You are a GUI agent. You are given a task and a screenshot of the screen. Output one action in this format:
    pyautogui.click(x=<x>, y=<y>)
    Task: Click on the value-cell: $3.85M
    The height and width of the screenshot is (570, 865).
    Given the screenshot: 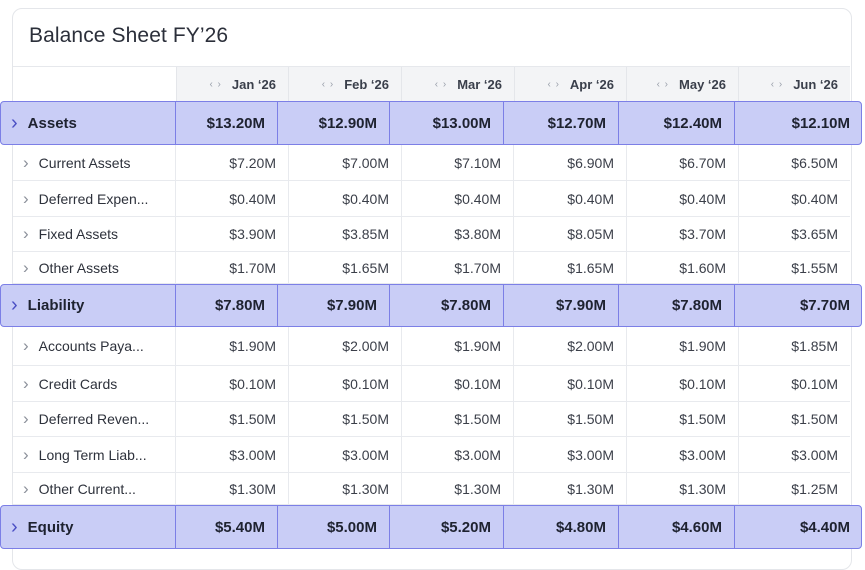 What is the action you would take?
    pyautogui.click(x=344, y=234)
    